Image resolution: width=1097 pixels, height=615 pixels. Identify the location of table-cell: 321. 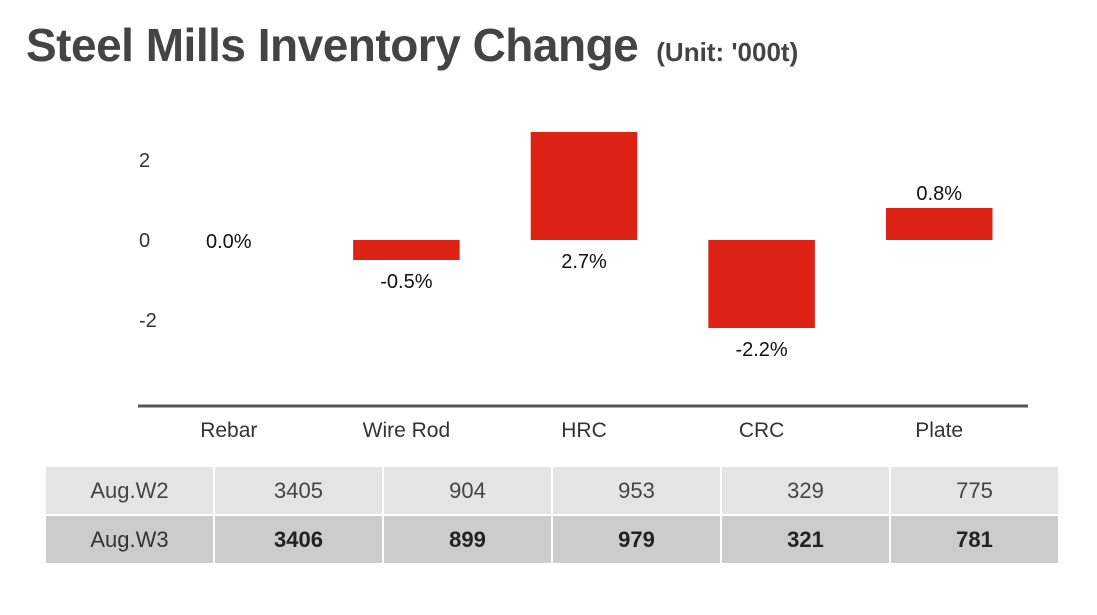
(805, 539).